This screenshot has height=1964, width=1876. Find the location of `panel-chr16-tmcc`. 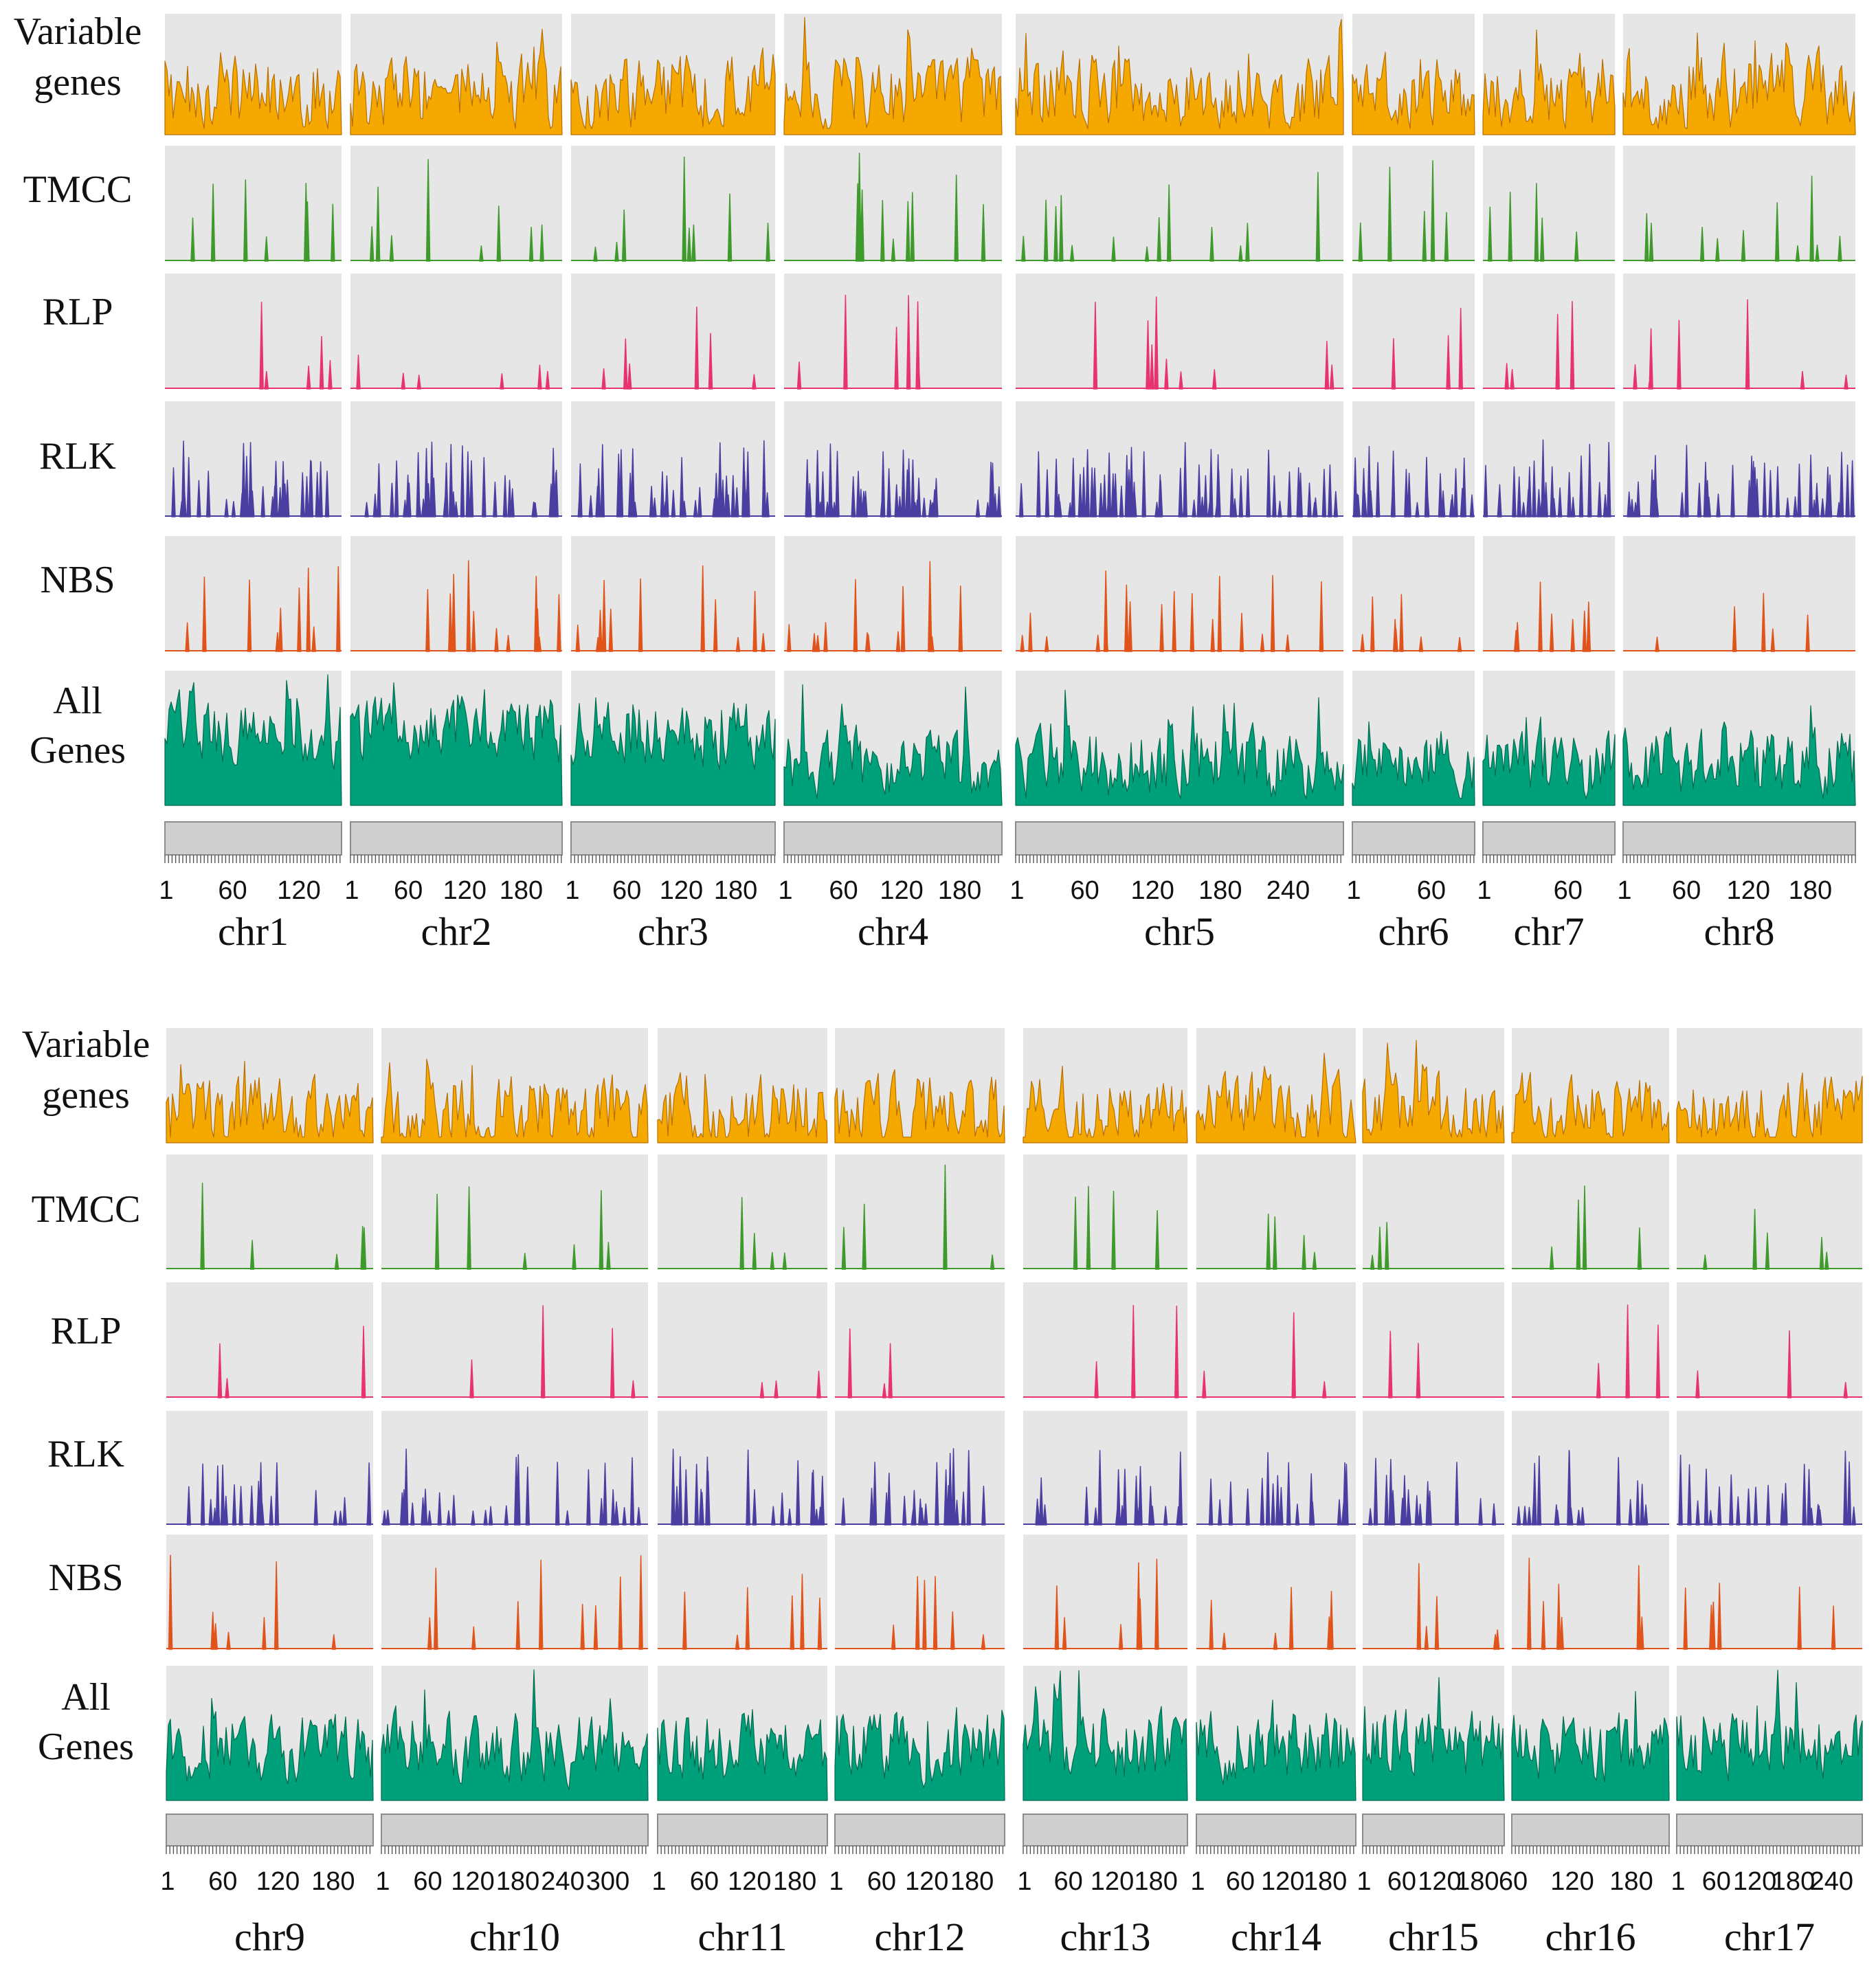

panel-chr16-tmcc is located at coordinates (1591, 1211).